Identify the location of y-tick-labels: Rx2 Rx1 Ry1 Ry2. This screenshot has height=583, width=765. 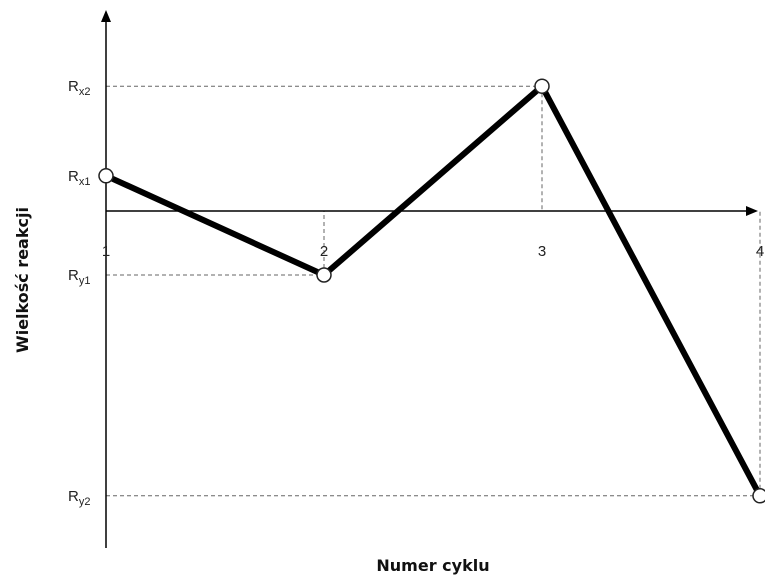
(79, 293).